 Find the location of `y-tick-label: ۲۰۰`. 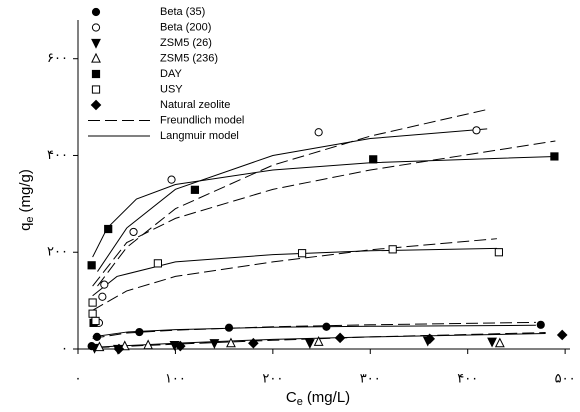

y-tick-label: ۲۰۰ is located at coordinates (57, 252).